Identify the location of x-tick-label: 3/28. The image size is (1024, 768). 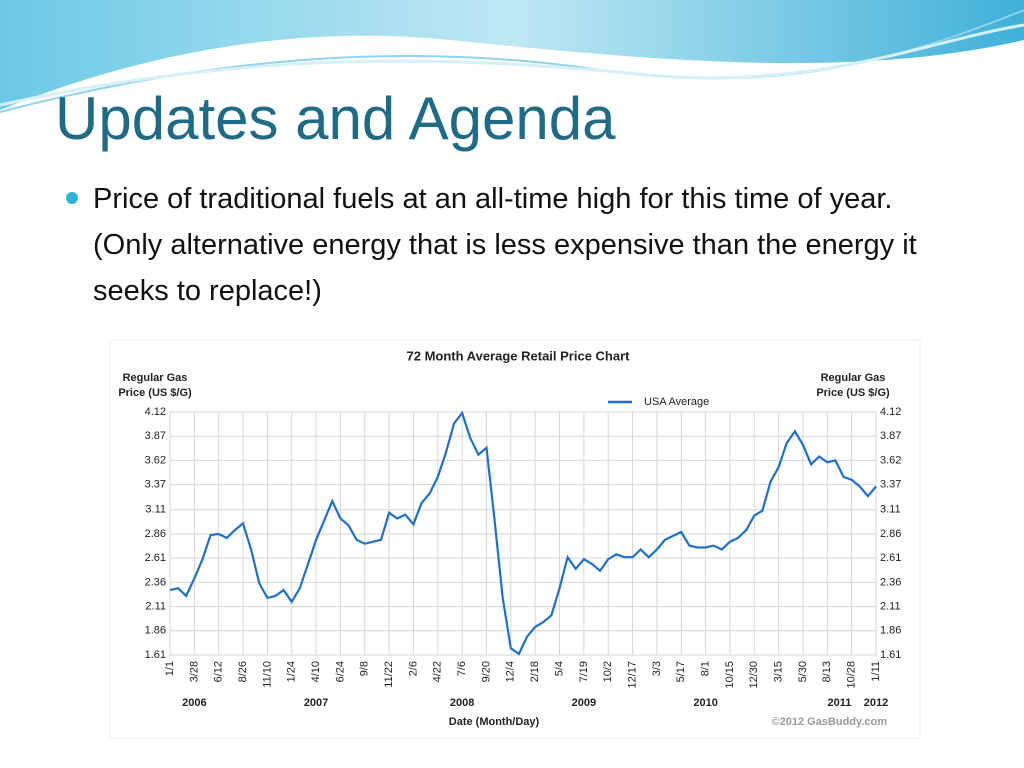
(194, 671).